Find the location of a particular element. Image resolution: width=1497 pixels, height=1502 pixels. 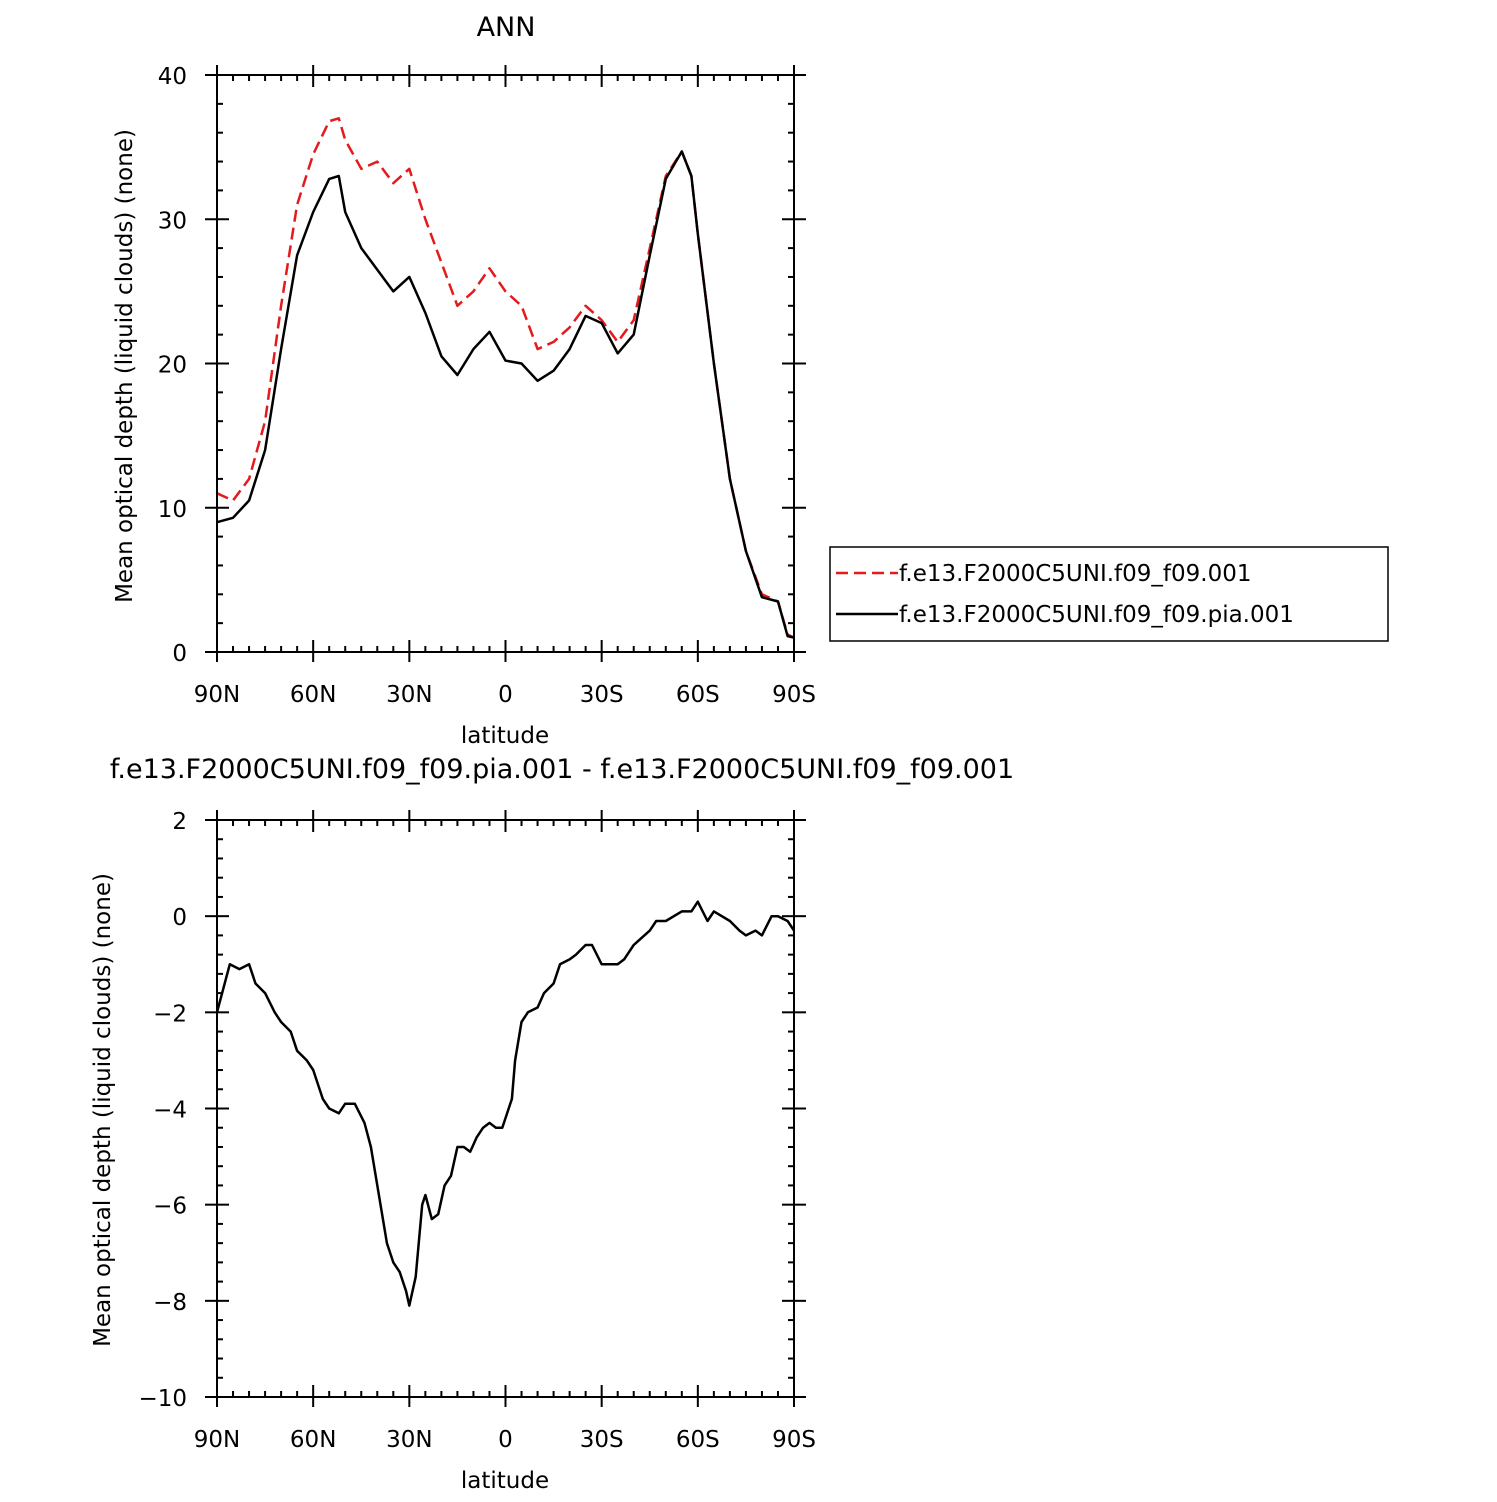

top-y-tick-labels: 0 10 20 30 40 is located at coordinates (172, 365).